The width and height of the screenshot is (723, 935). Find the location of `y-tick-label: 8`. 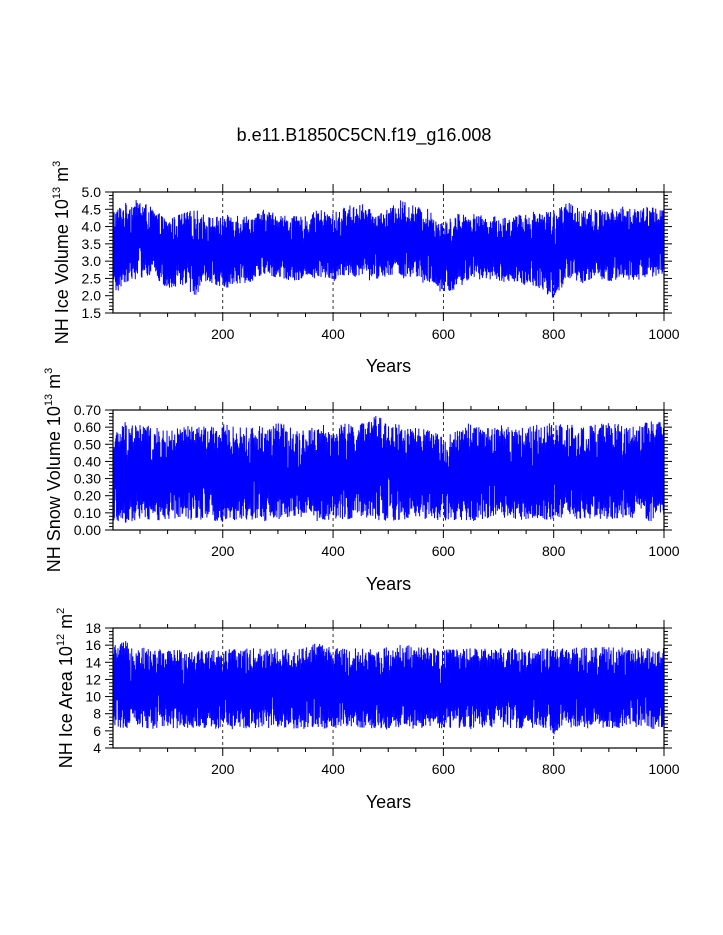

y-tick-label: 8 is located at coordinates (97, 714).